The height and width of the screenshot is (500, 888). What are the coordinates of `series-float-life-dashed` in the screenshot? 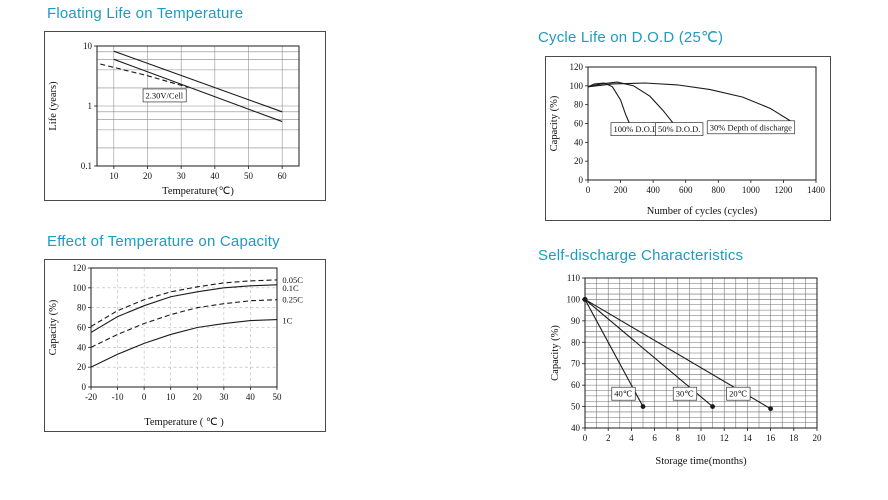 It's located at (144, 75).